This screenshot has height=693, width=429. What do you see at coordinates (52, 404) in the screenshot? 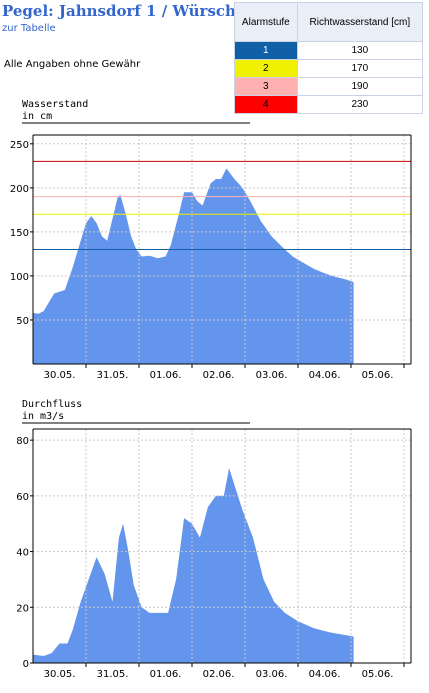
I see `y-axis-label: Durchfluss` at bounding box center [52, 404].